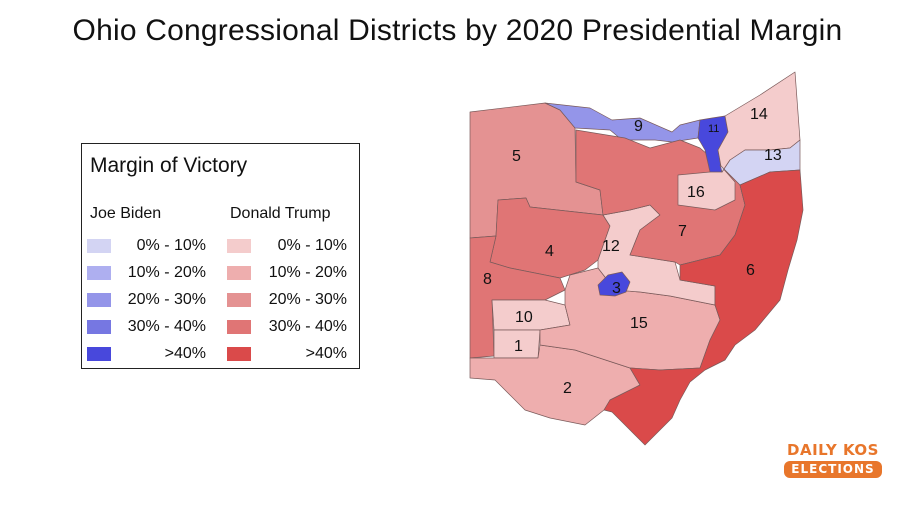 This screenshot has height=514, width=915. What do you see at coordinates (126, 213) in the screenshot?
I see `legend-biden-header: Joe Biden` at bounding box center [126, 213].